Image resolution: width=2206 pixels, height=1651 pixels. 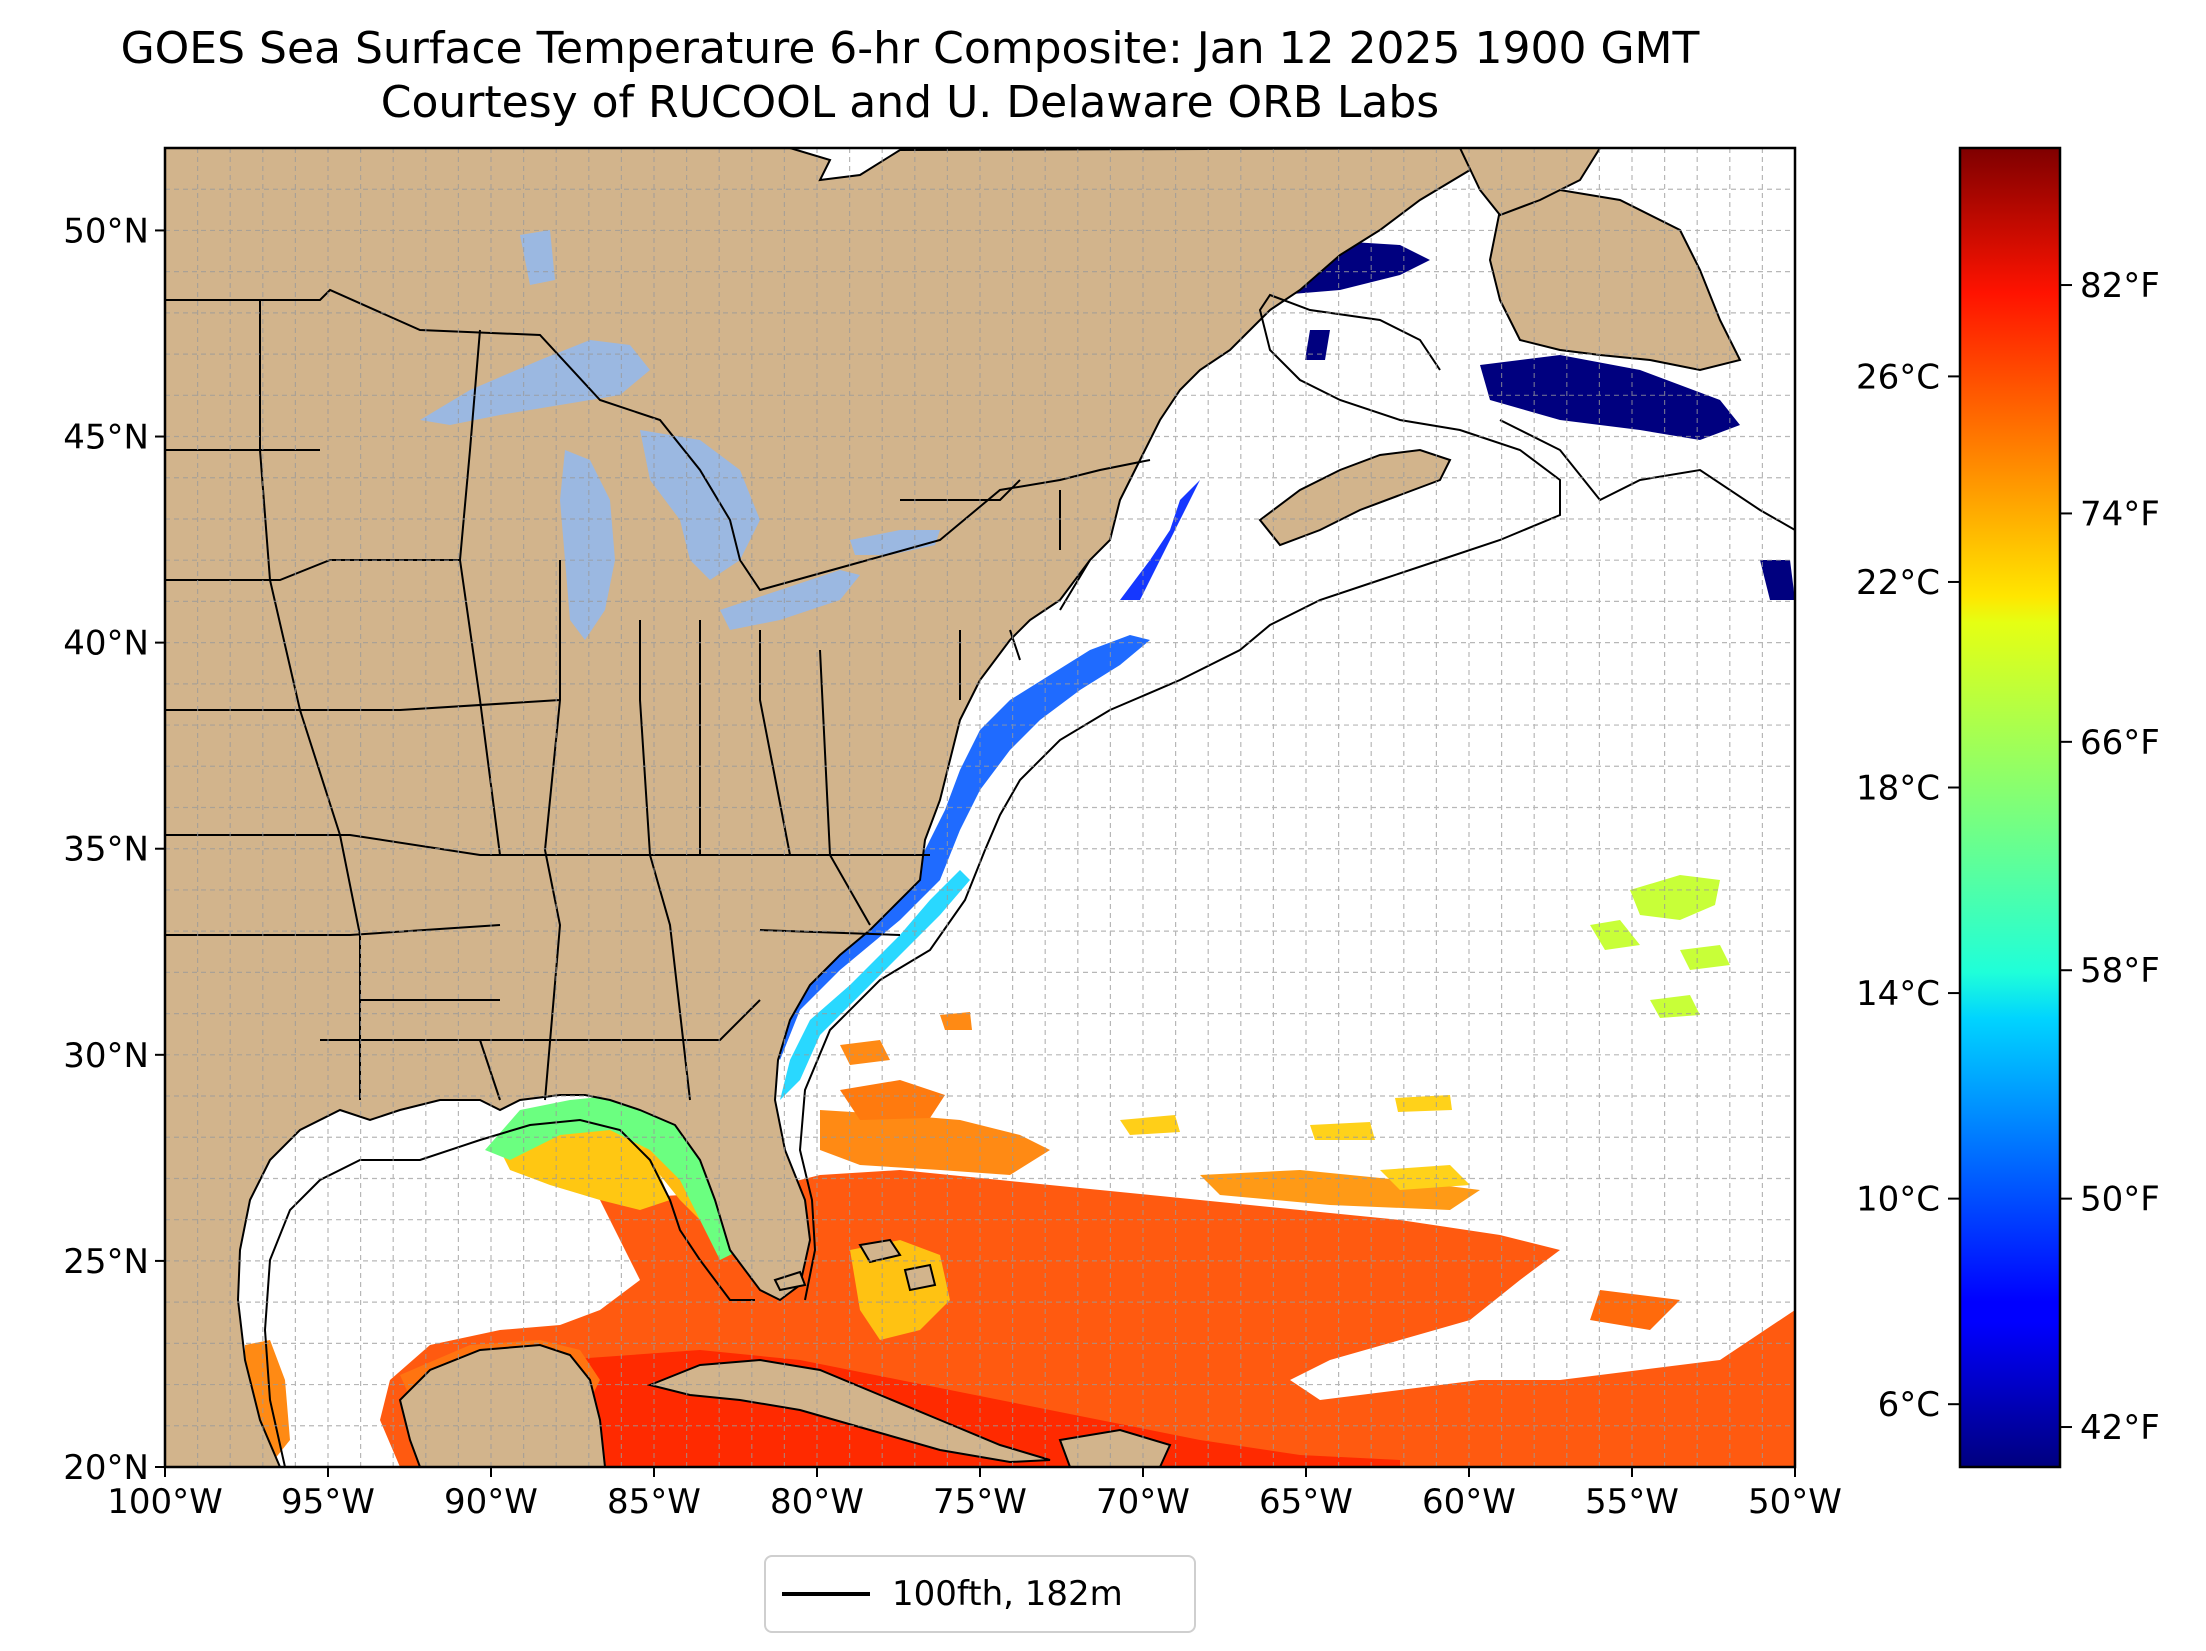 I want to click on florida-keys, so click(x=790, y=1281).